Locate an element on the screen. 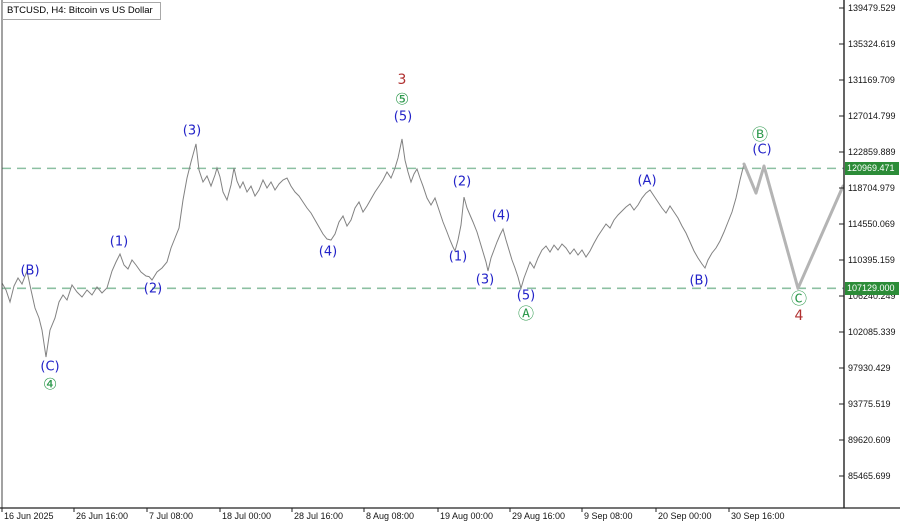 The width and height of the screenshot is (900, 527). time-tick-label: 16 Jun 2025 is located at coordinates (29, 516).